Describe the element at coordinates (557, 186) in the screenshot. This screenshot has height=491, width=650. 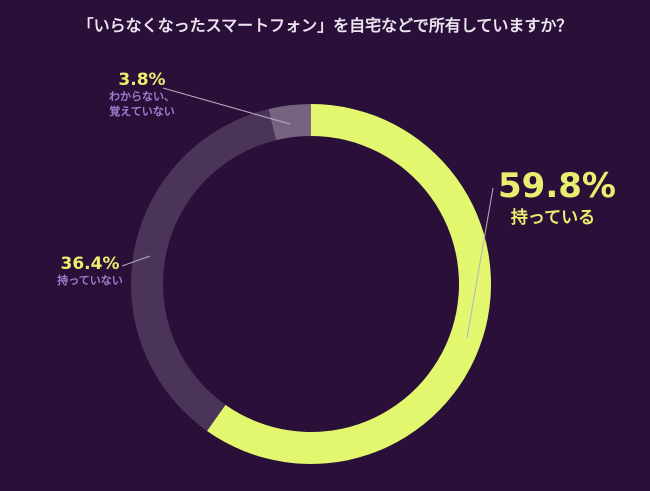
I see `value-label: 59.8%` at that location.